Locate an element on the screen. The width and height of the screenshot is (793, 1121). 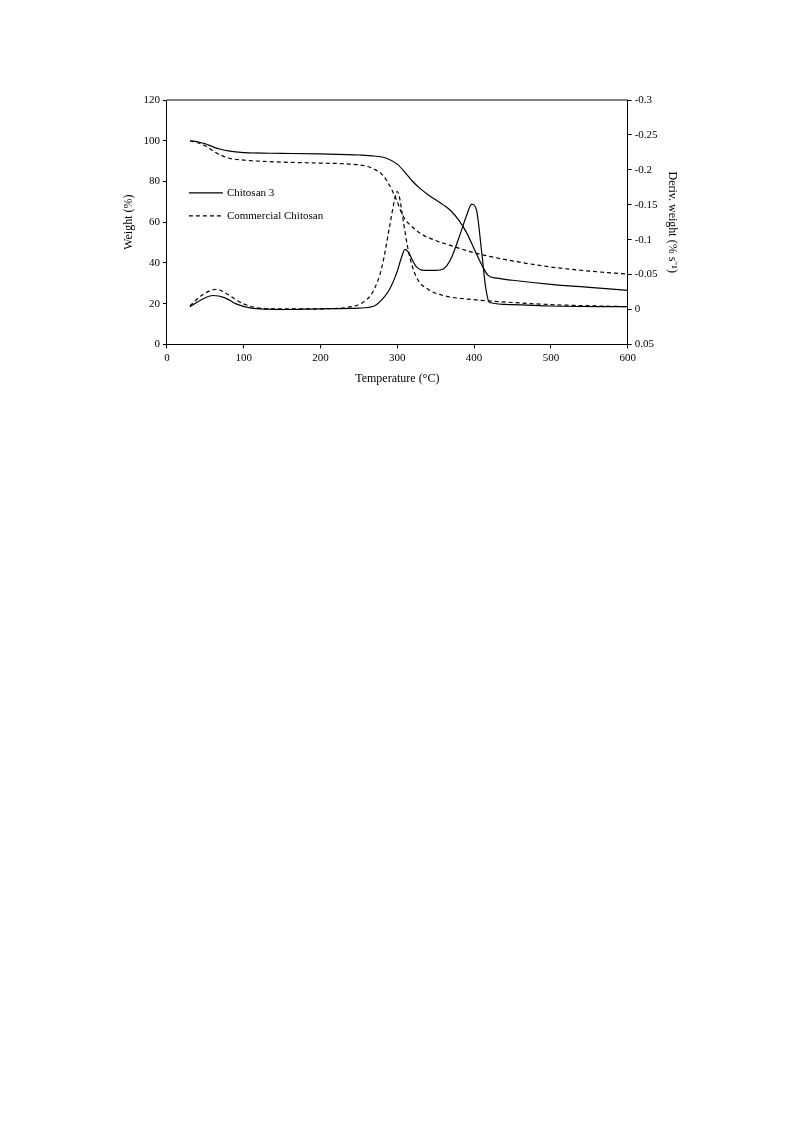
y-tick-label: 20 is located at coordinates (154, 302).